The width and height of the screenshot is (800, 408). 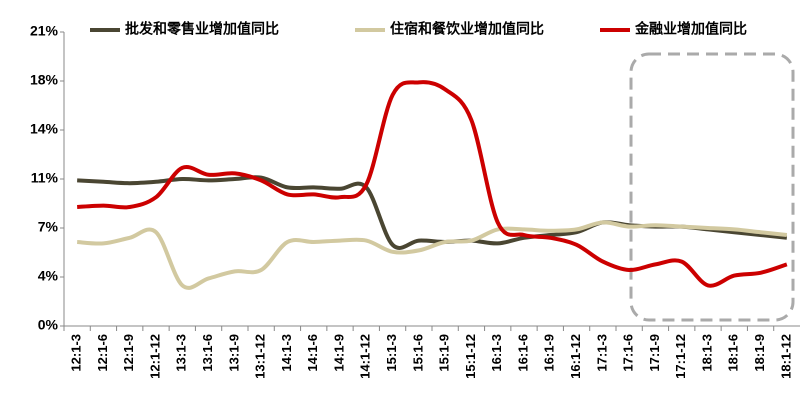 What do you see at coordinates (48, 325) in the screenshot?
I see `y-tick-label: 0%` at bounding box center [48, 325].